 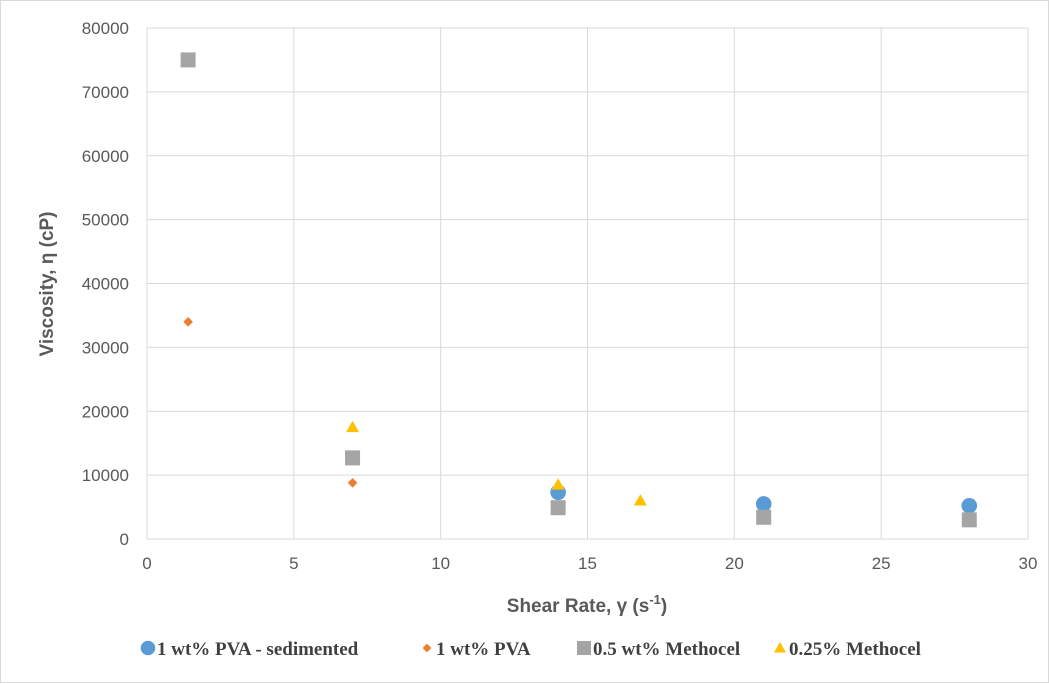 What do you see at coordinates (881, 563) in the screenshot?
I see `x-tick-label: 25` at bounding box center [881, 563].